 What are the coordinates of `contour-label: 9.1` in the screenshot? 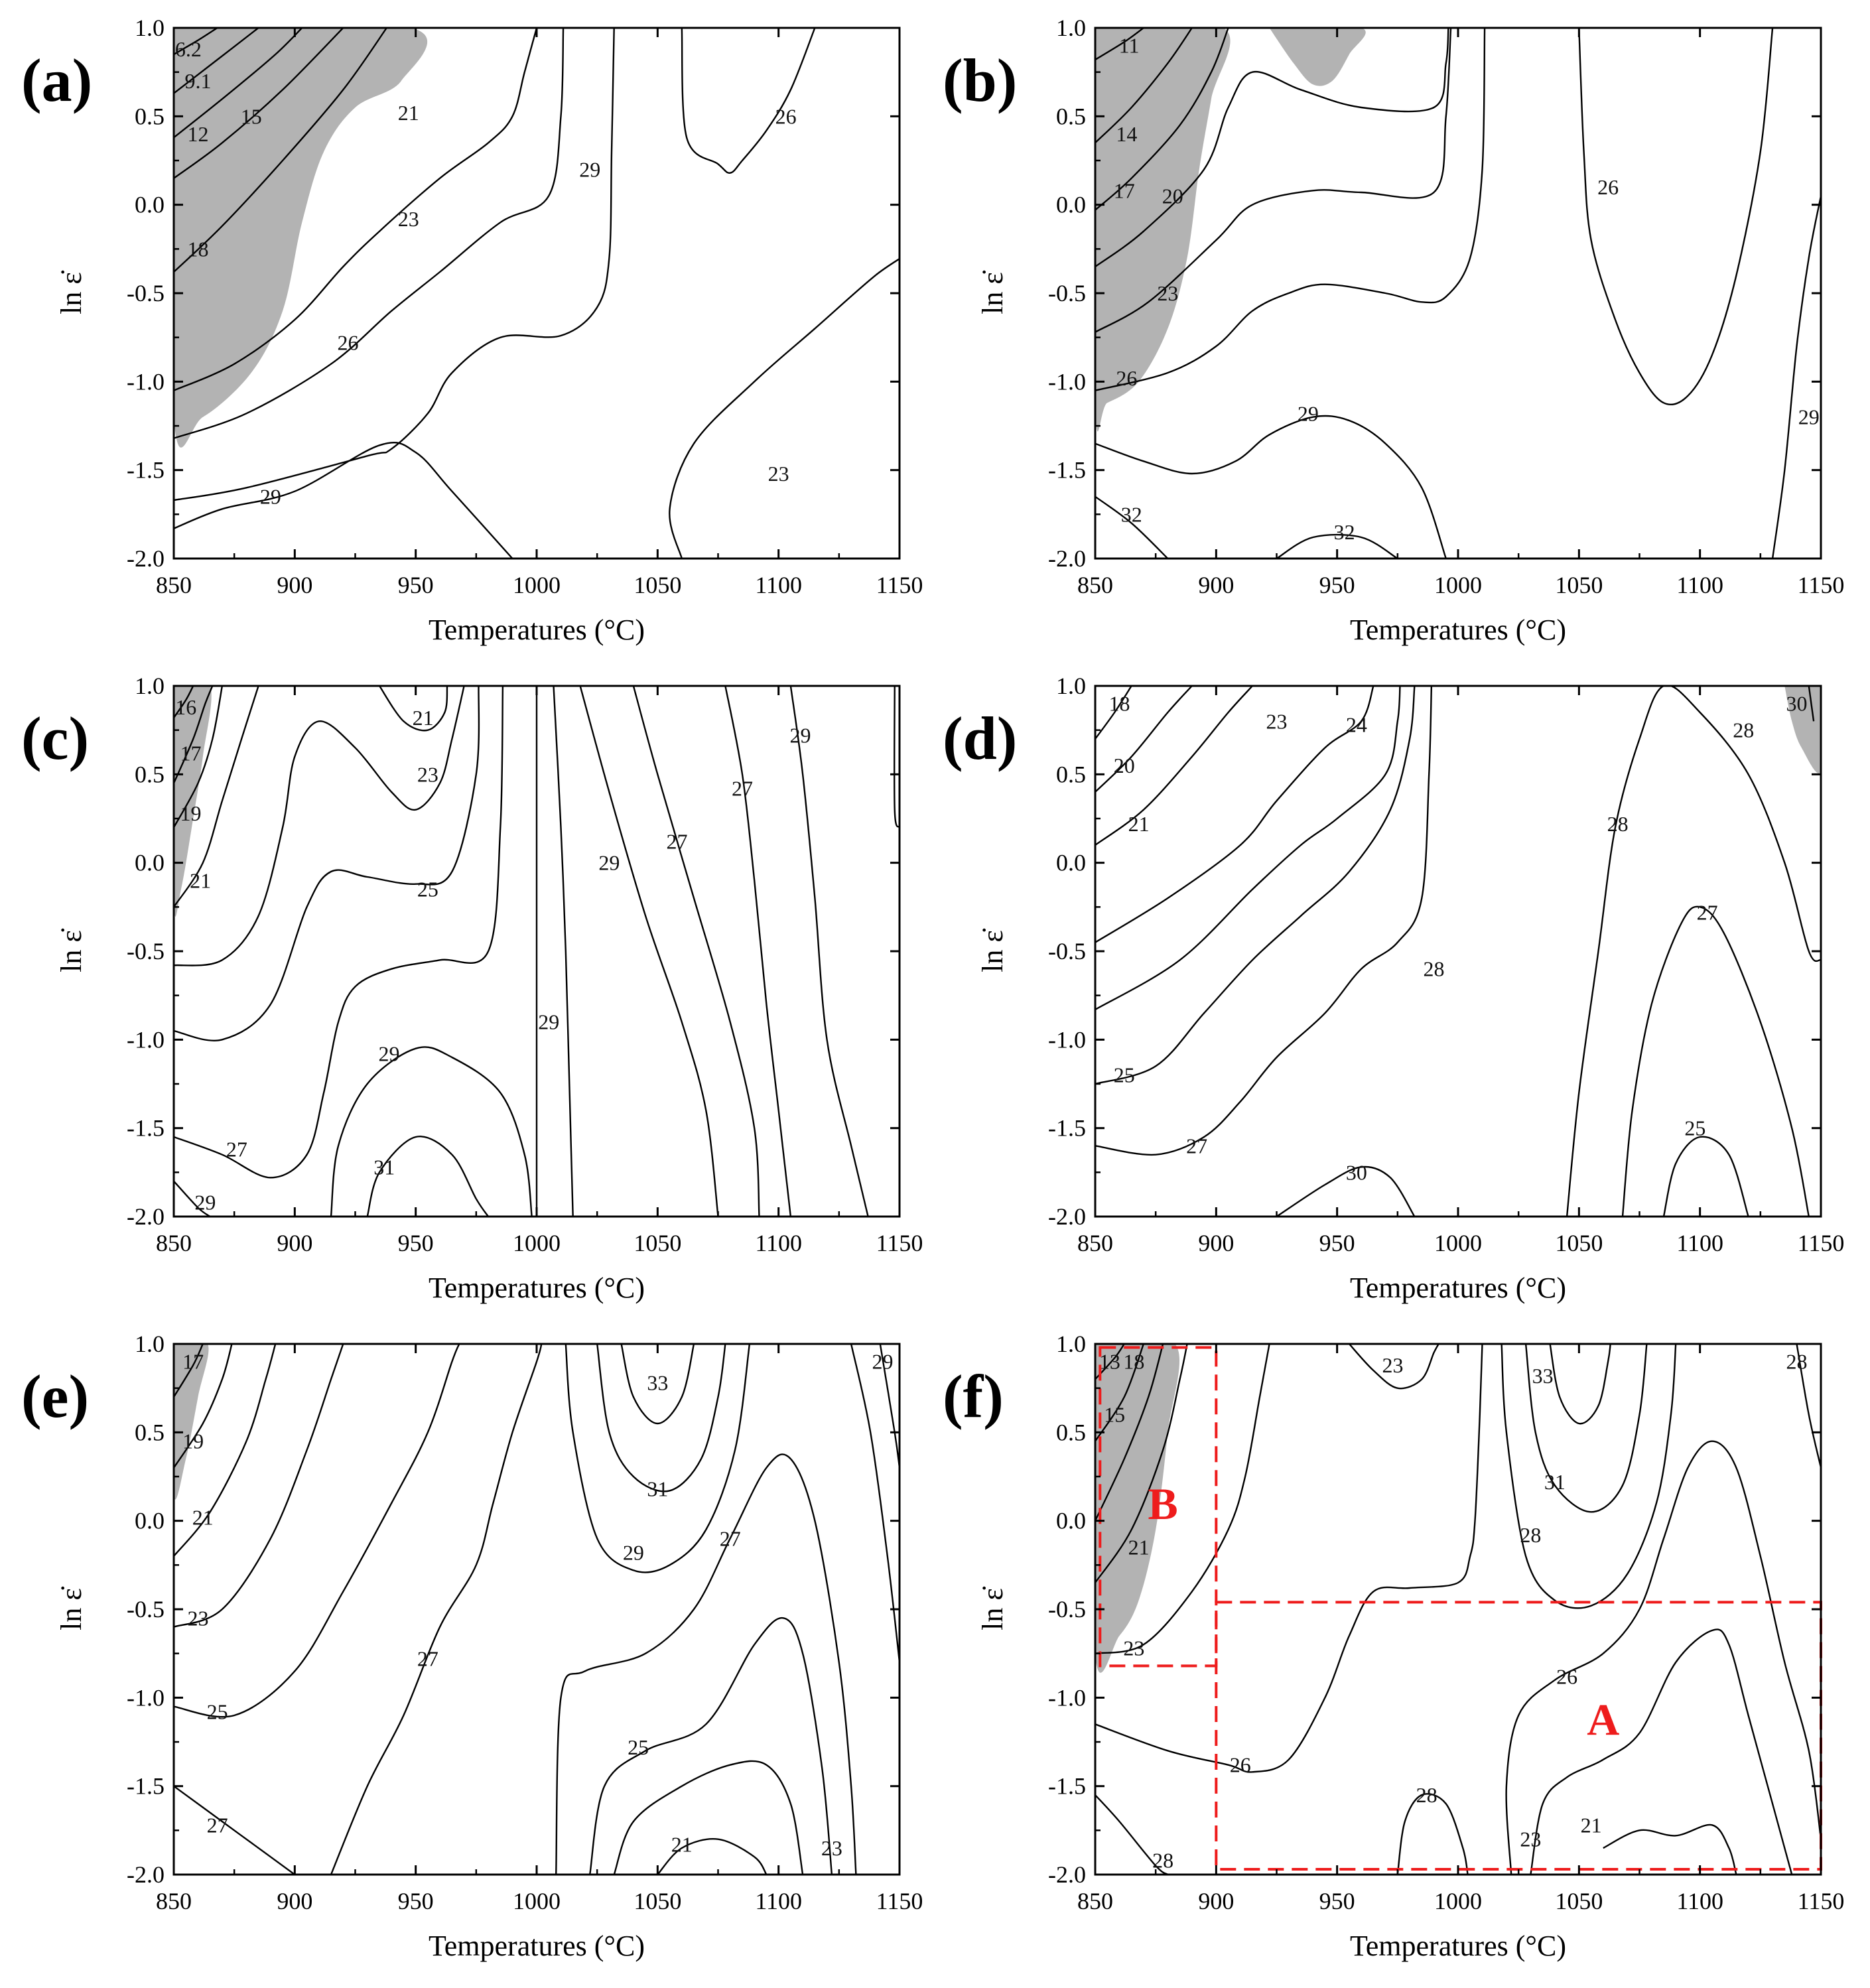 It's located at (197, 81).